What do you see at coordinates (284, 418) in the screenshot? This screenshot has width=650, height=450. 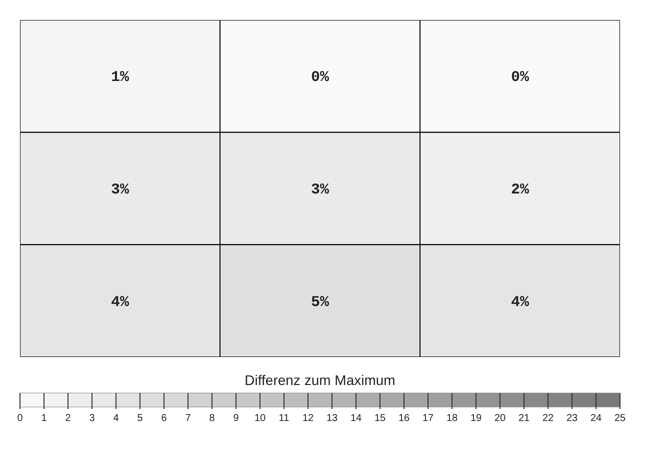 I see `color-bar-label: 11` at bounding box center [284, 418].